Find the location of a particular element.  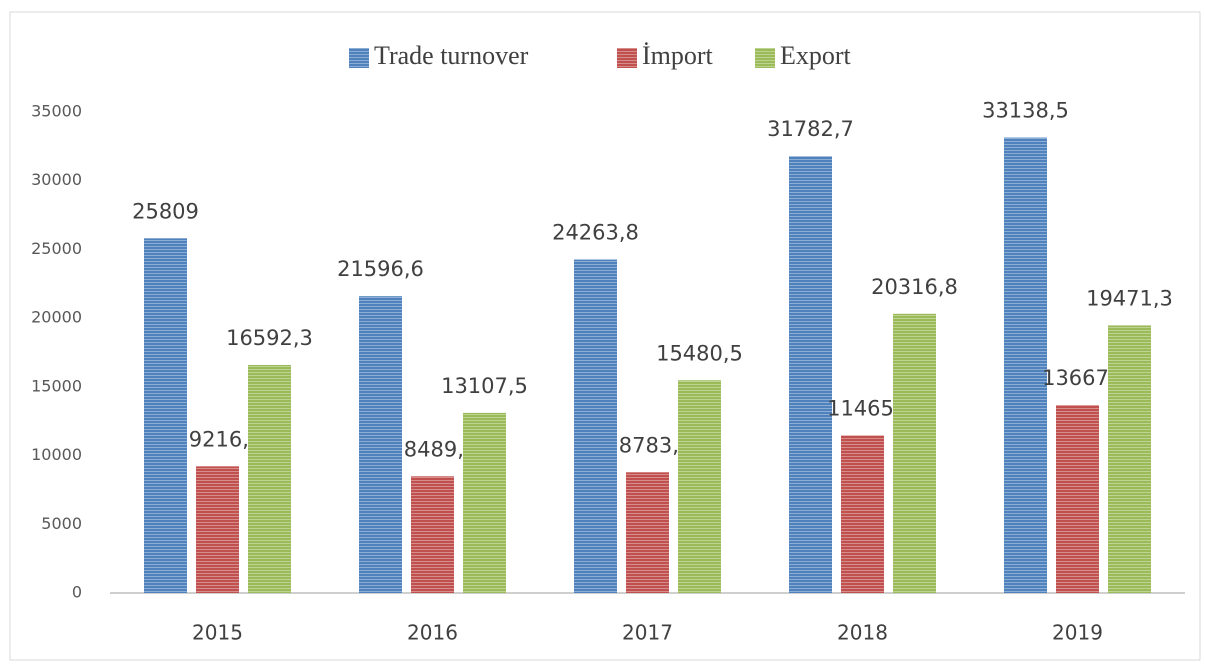

y-tick-label: 5000 is located at coordinates (61, 523).